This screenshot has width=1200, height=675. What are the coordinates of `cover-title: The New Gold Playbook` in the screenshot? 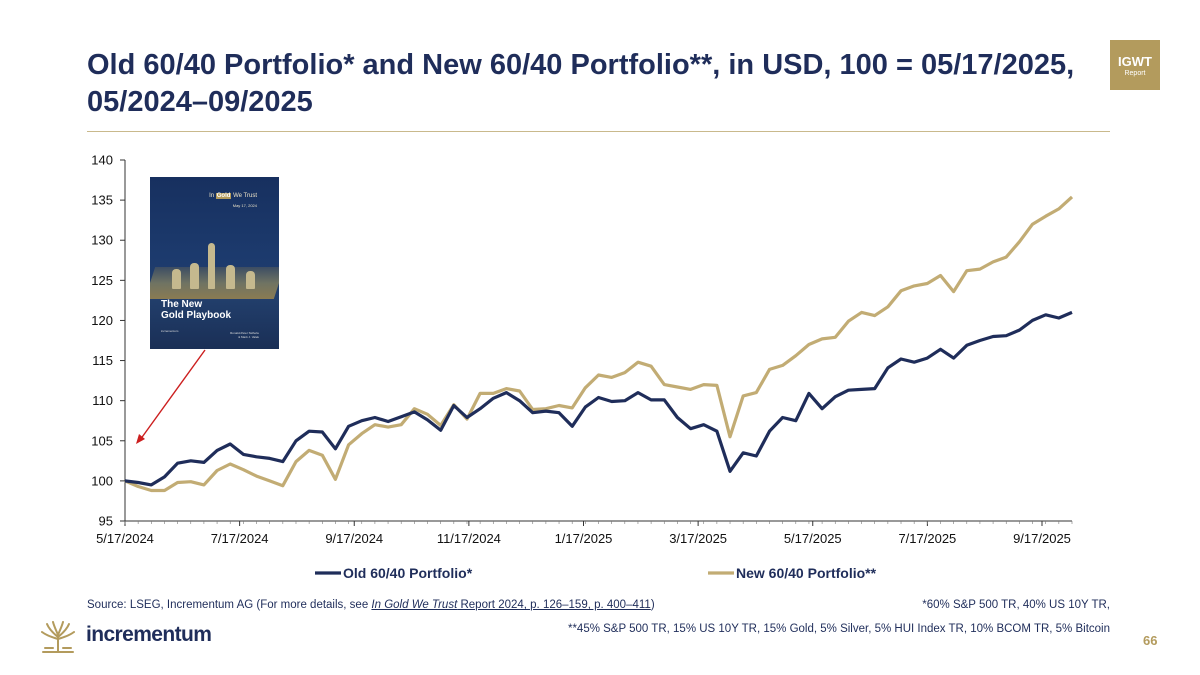 It's located at (196, 310).